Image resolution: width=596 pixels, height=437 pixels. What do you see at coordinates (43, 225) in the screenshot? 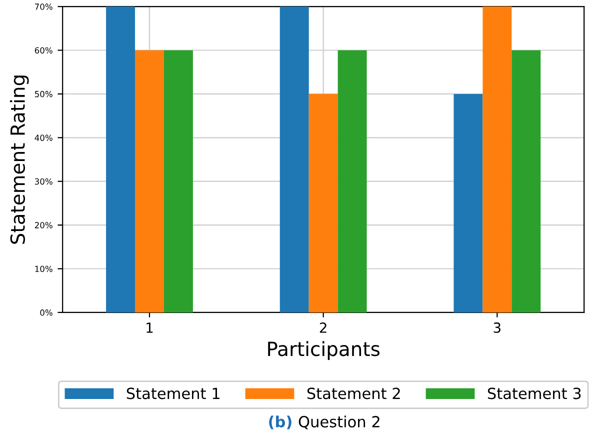
I see `y-tick-label: 20%` at bounding box center [43, 225].